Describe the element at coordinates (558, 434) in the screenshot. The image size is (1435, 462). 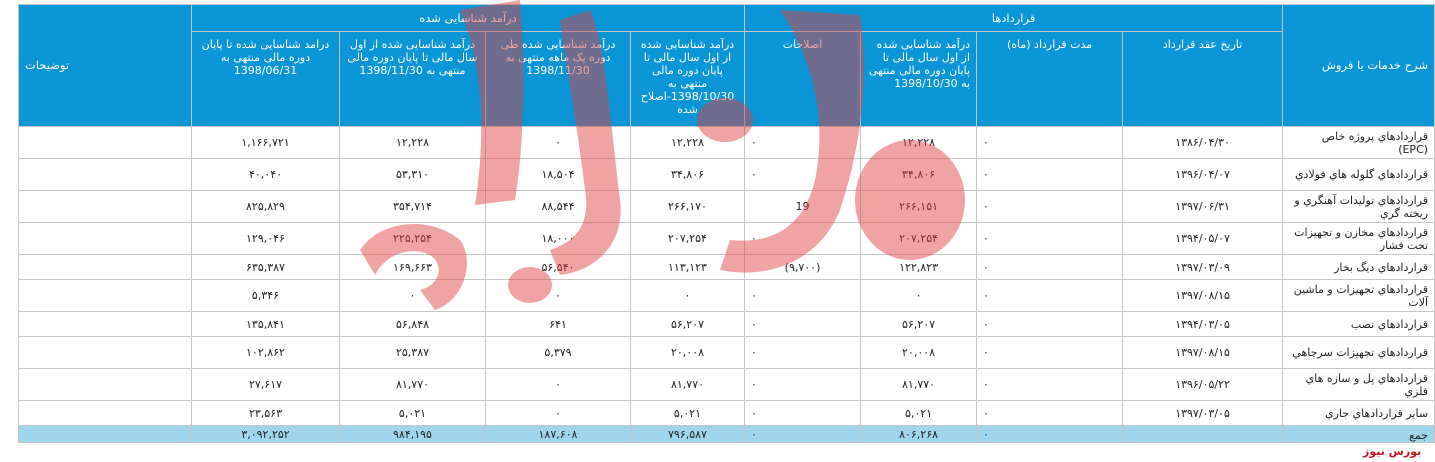
I see `total-rev-month: ۱۸۷,۶۰۸` at that location.